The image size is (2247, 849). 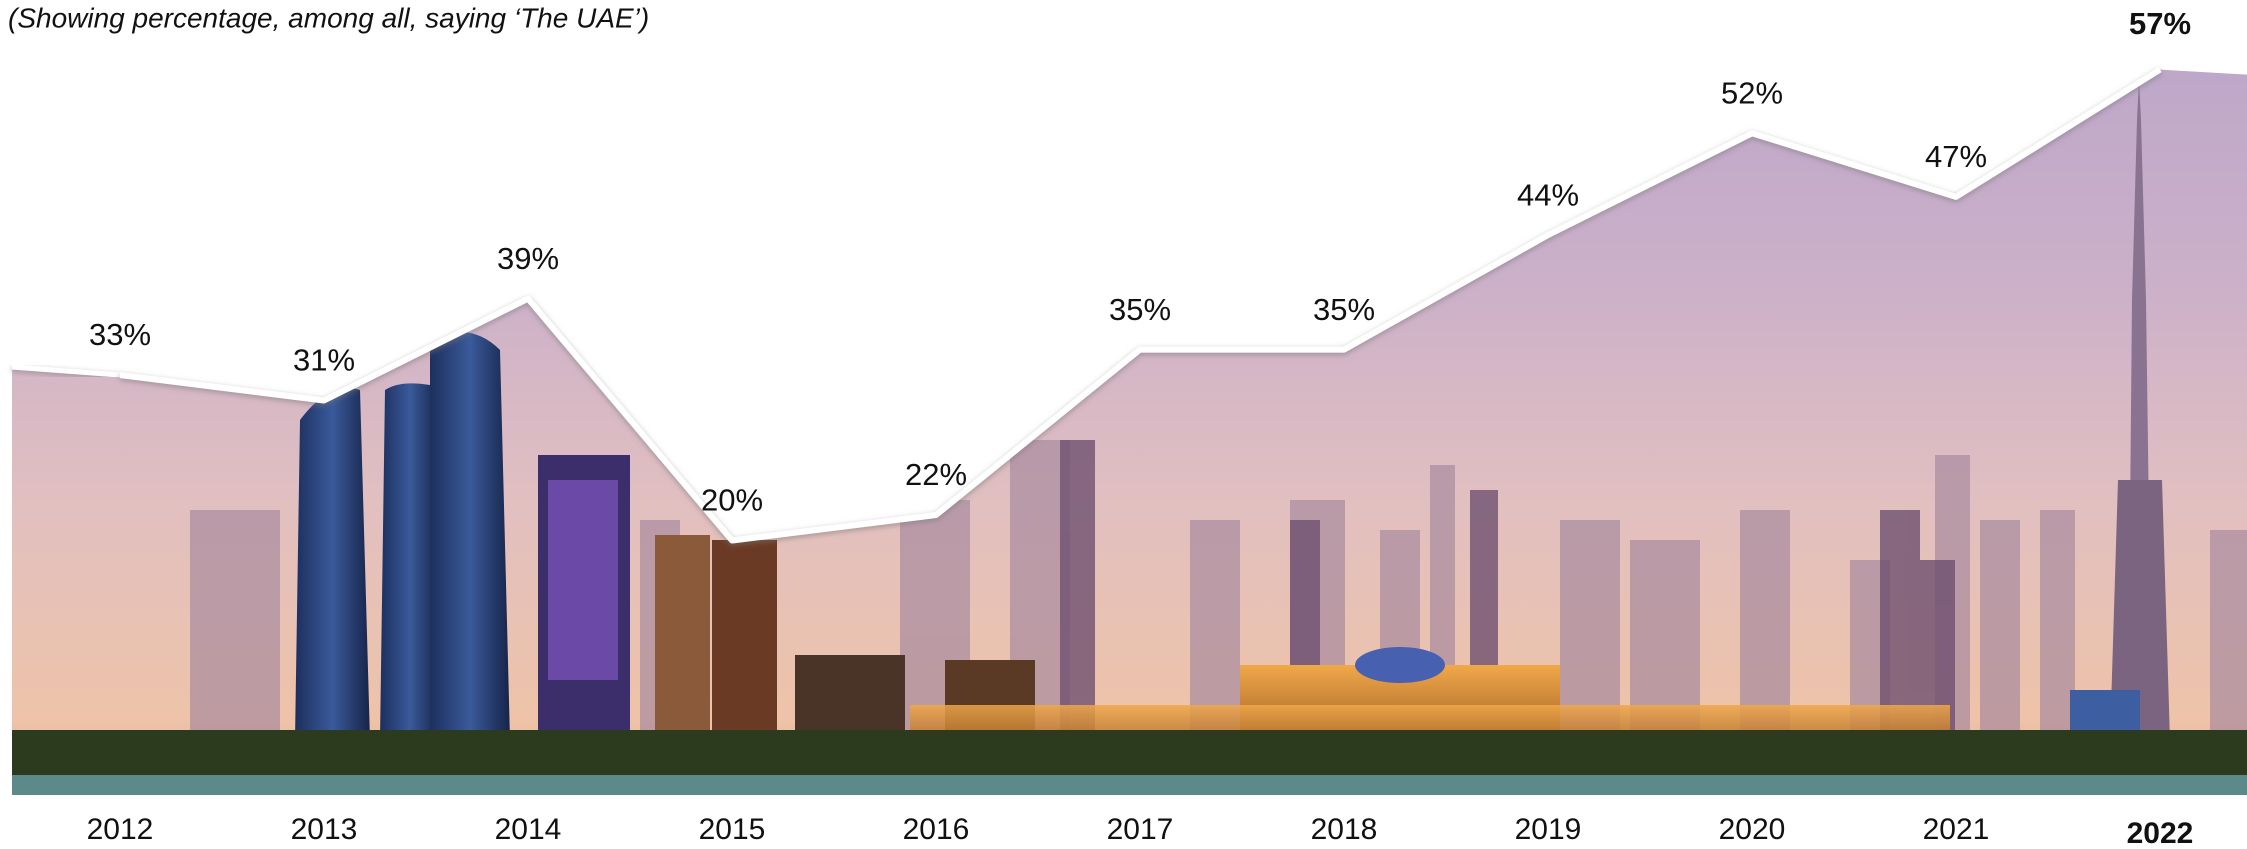 What do you see at coordinates (936, 474) in the screenshot?
I see `value-label: 22%` at bounding box center [936, 474].